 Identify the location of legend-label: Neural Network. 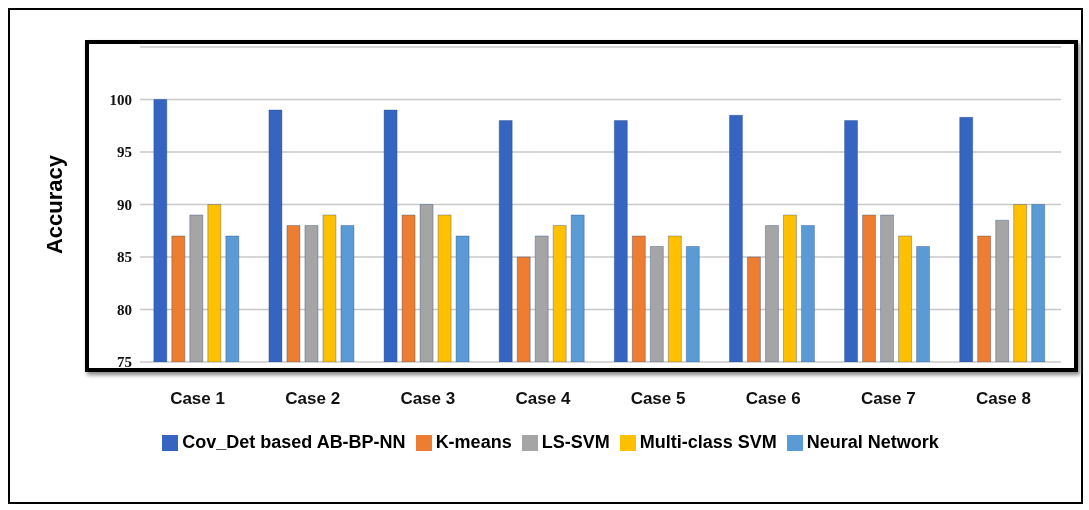
(872, 442).